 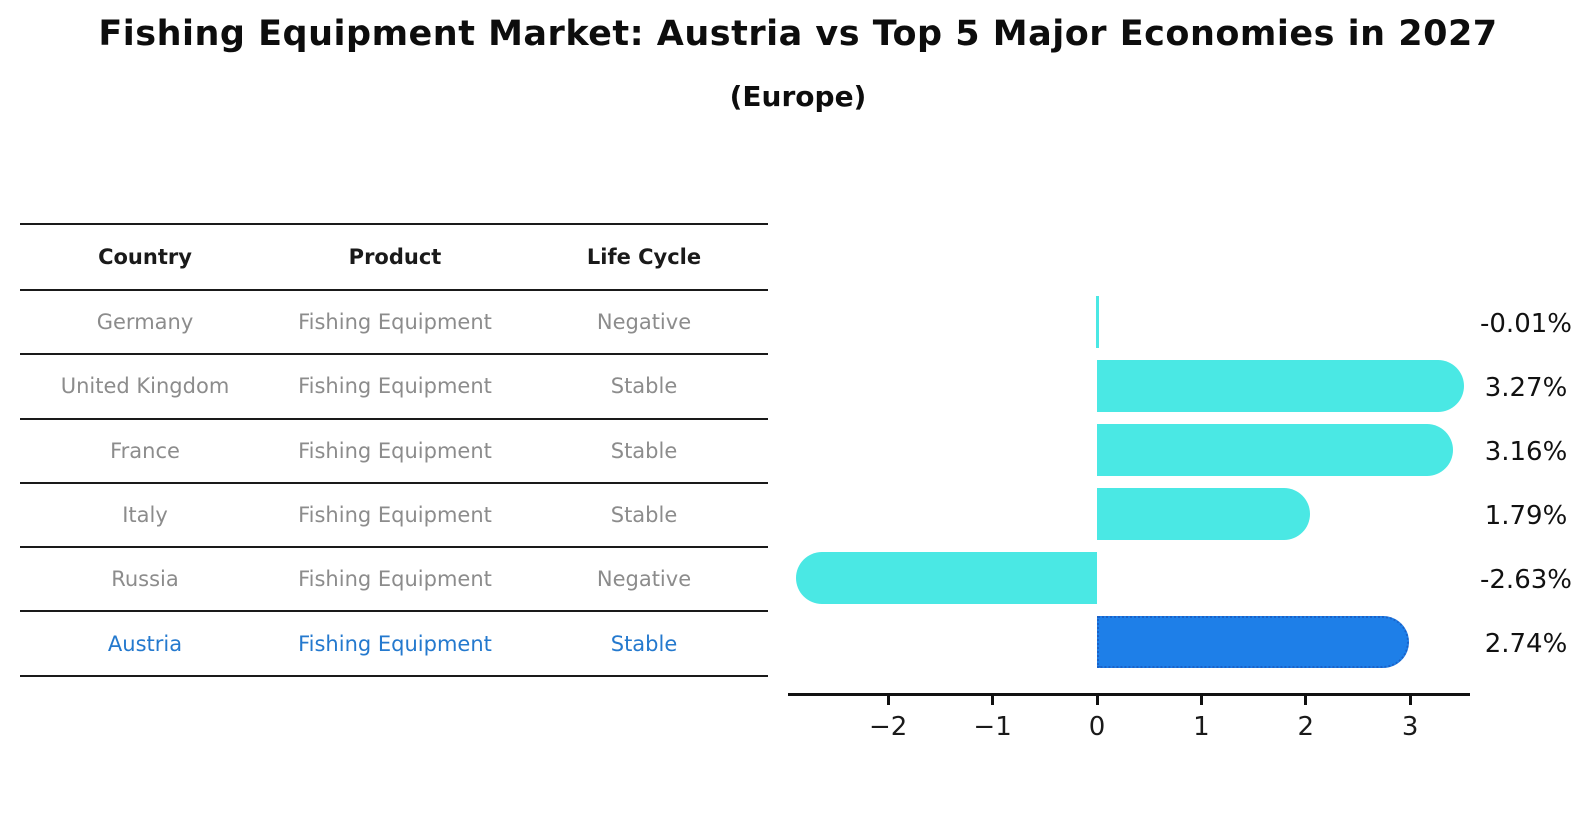 I want to click on chart-subtitle: (Europe), so click(x=798, y=96).